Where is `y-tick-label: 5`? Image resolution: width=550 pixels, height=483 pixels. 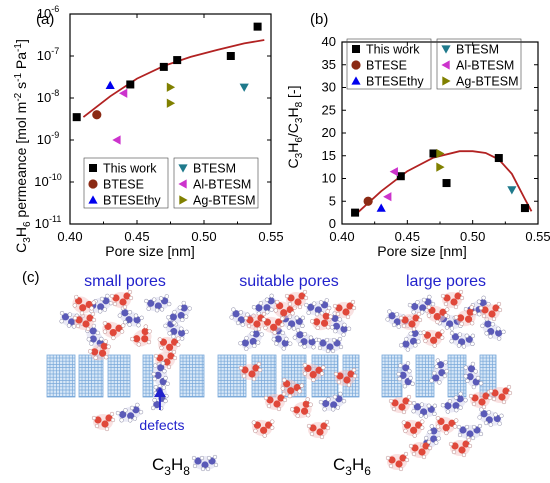
y-tick-label: 5 is located at coordinates (332, 200).